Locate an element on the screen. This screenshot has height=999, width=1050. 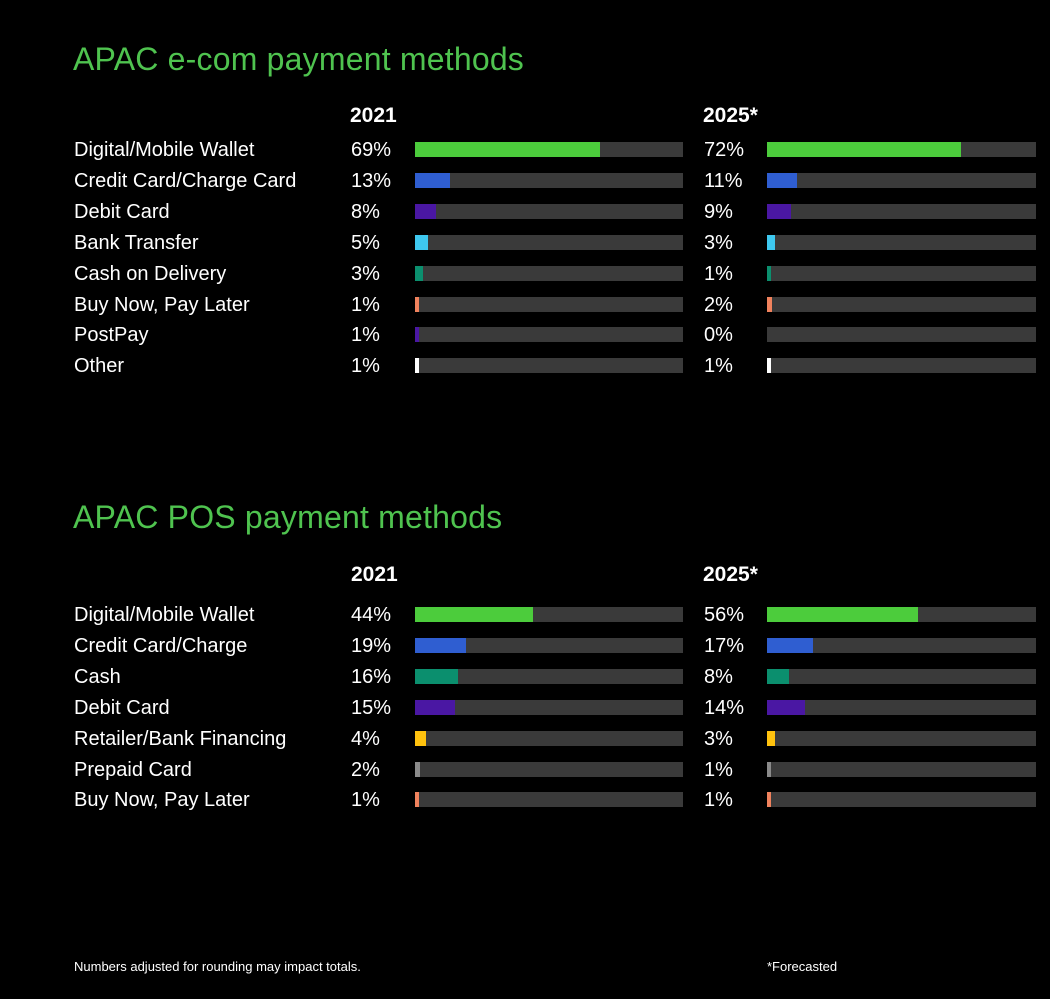
pos-category-label: Credit Card/Charge is located at coordinates (161, 645).